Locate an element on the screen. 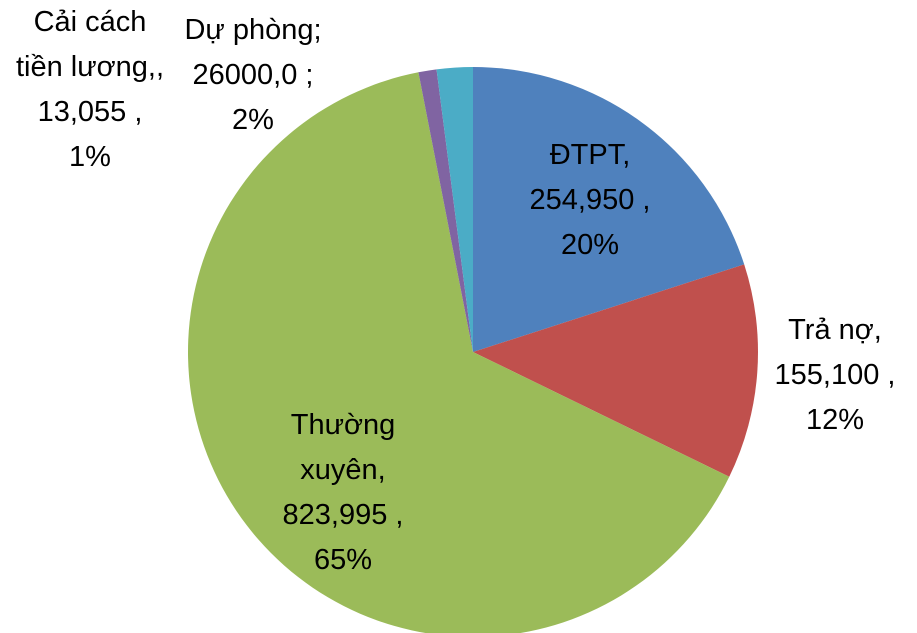 This screenshot has width=917, height=633. label-line: 1% is located at coordinates (90, 157).